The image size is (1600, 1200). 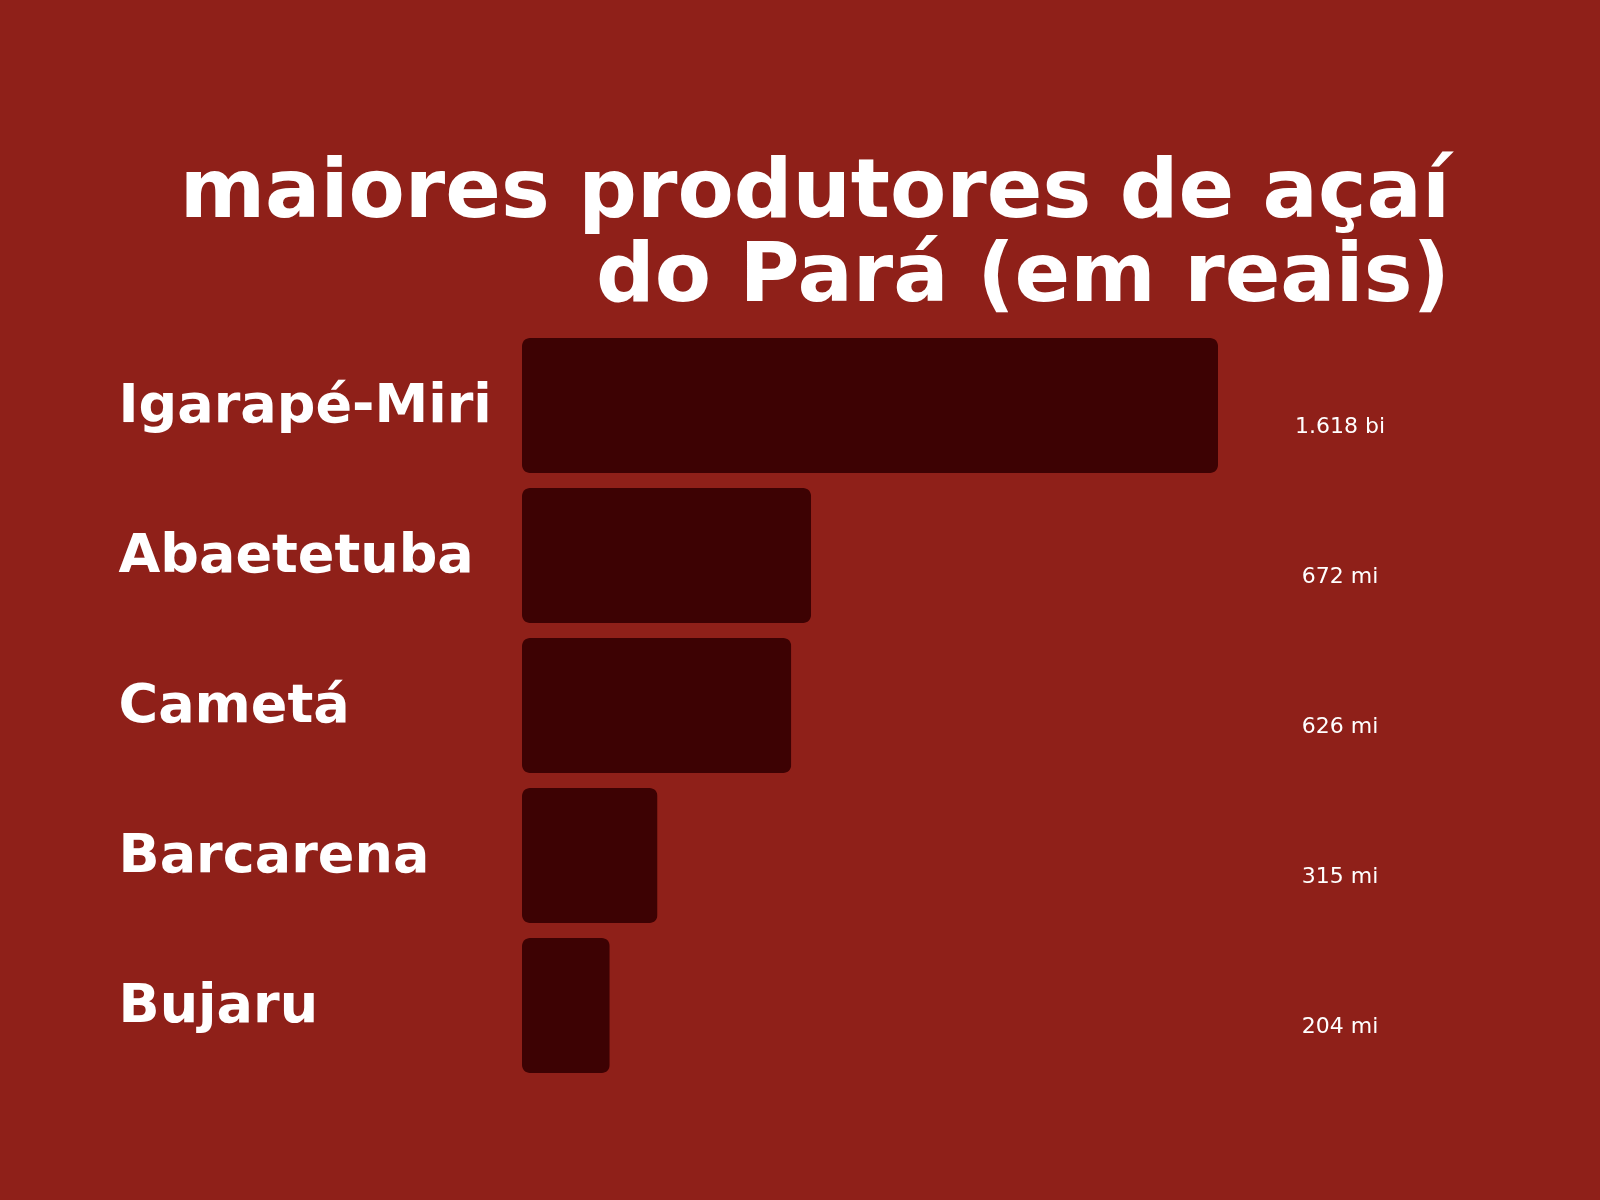 I want to click on data-label: 315 mi, so click(x=1340, y=875).